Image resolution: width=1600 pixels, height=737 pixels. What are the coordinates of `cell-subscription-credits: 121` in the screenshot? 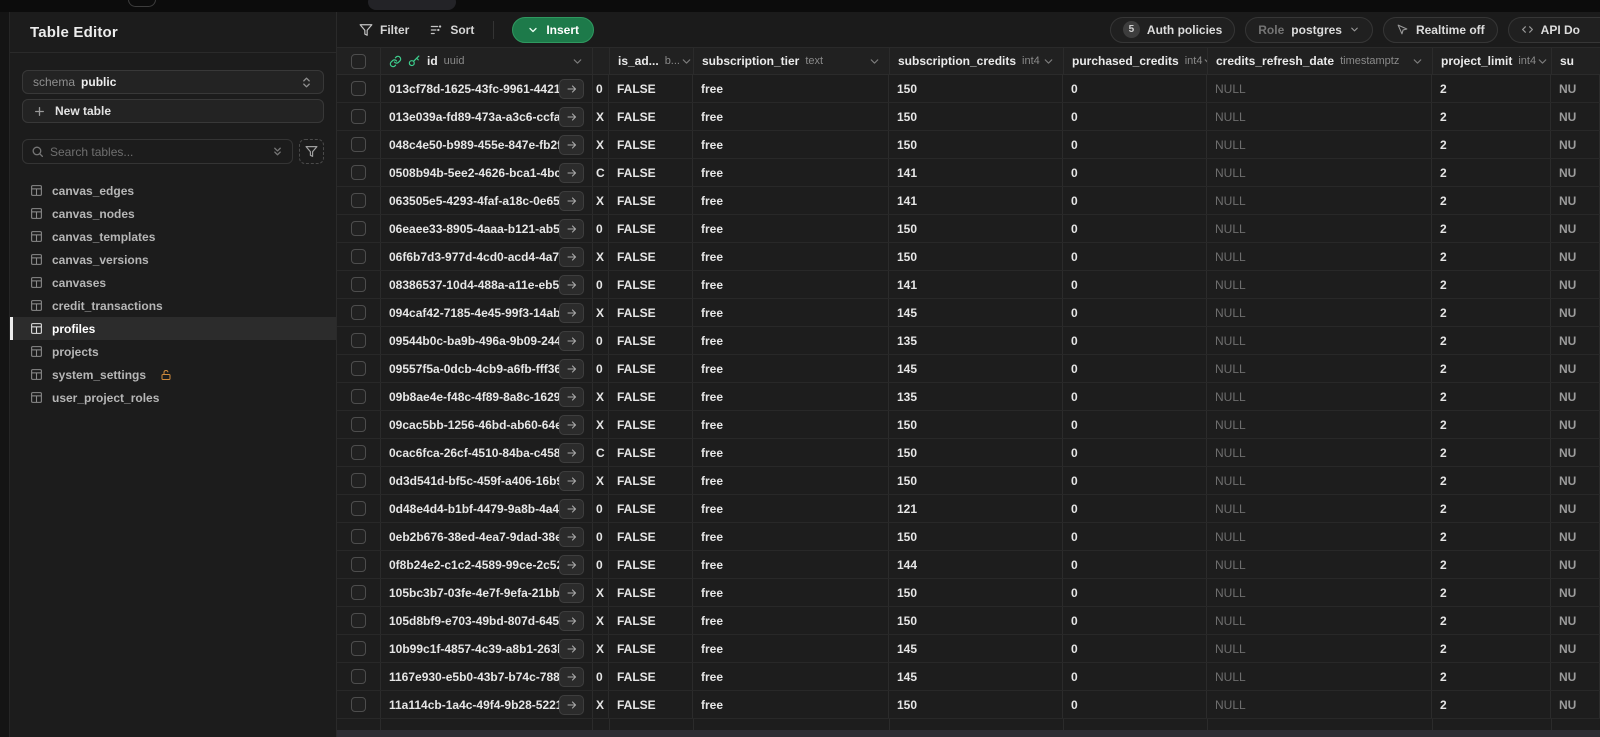 It's located at (976, 508).